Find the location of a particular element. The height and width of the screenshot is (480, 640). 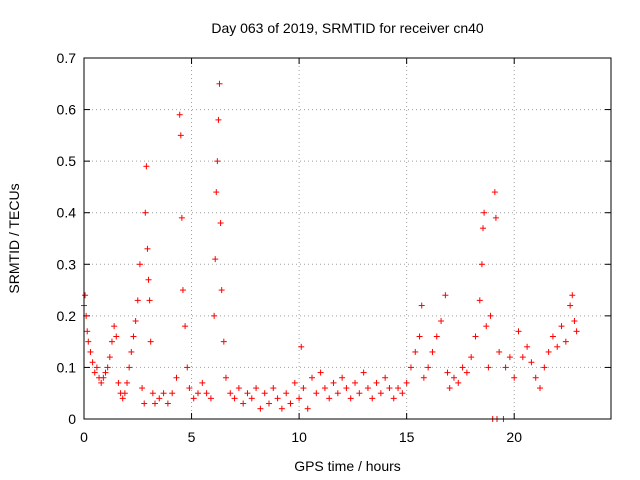

y-tick-label: 0.1 is located at coordinates (67, 367).